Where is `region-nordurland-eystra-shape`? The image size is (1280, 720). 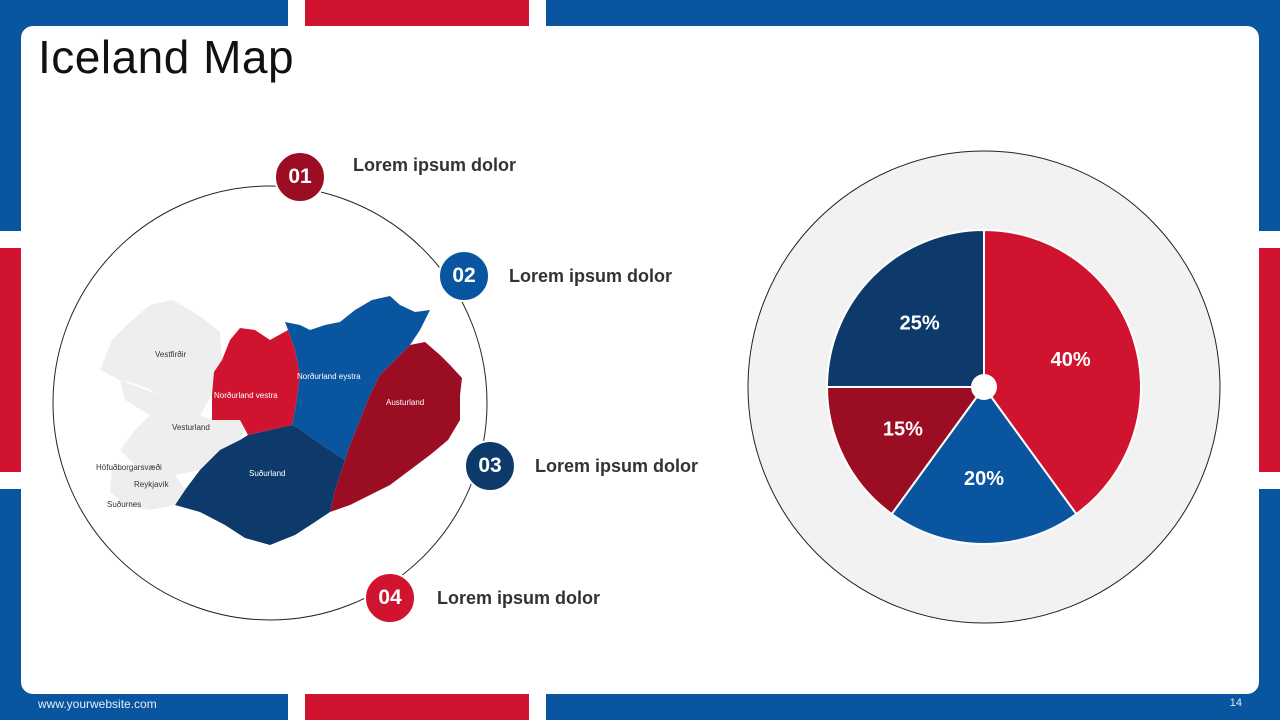 region-nordurland-eystra-shape is located at coordinates (357, 378).